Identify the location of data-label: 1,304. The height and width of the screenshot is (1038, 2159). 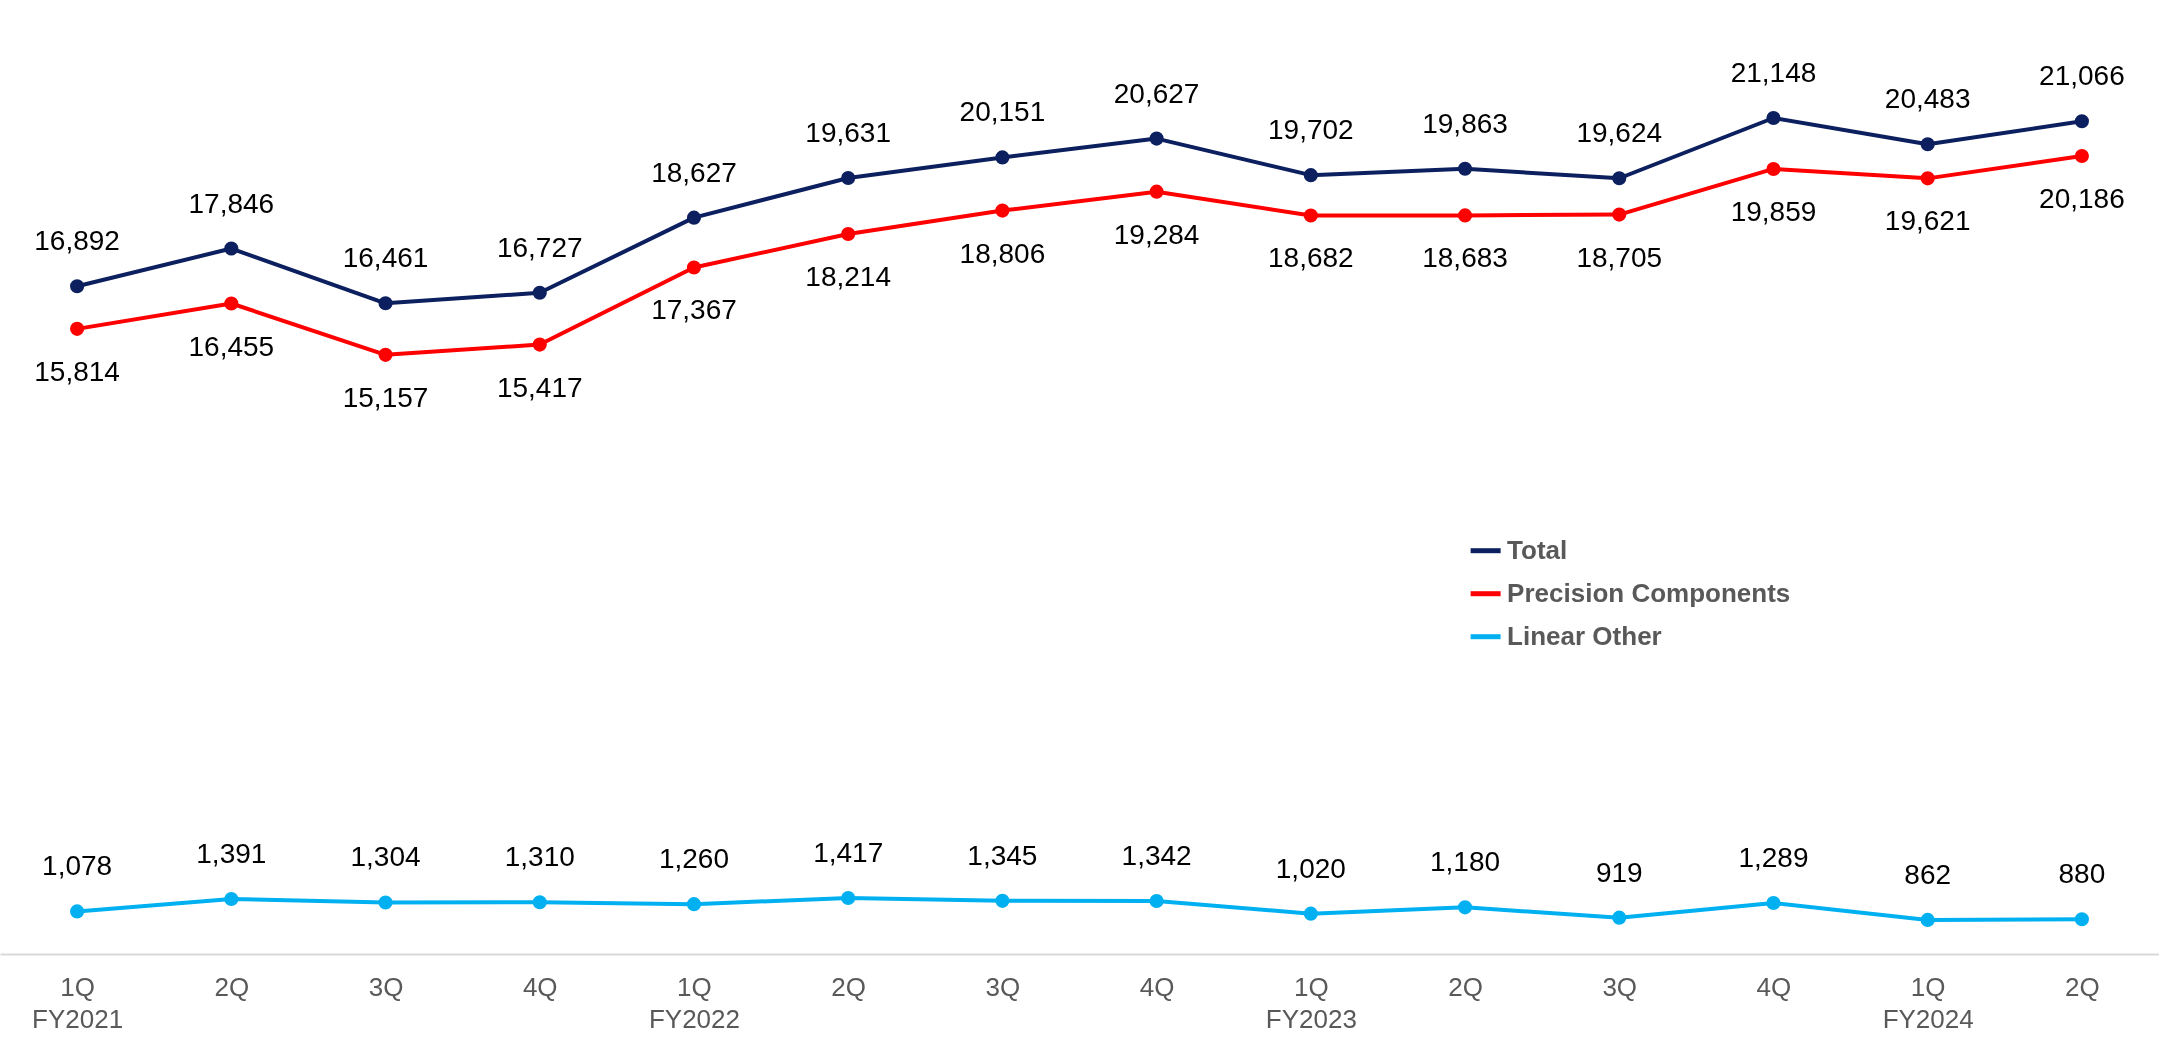
(385, 857).